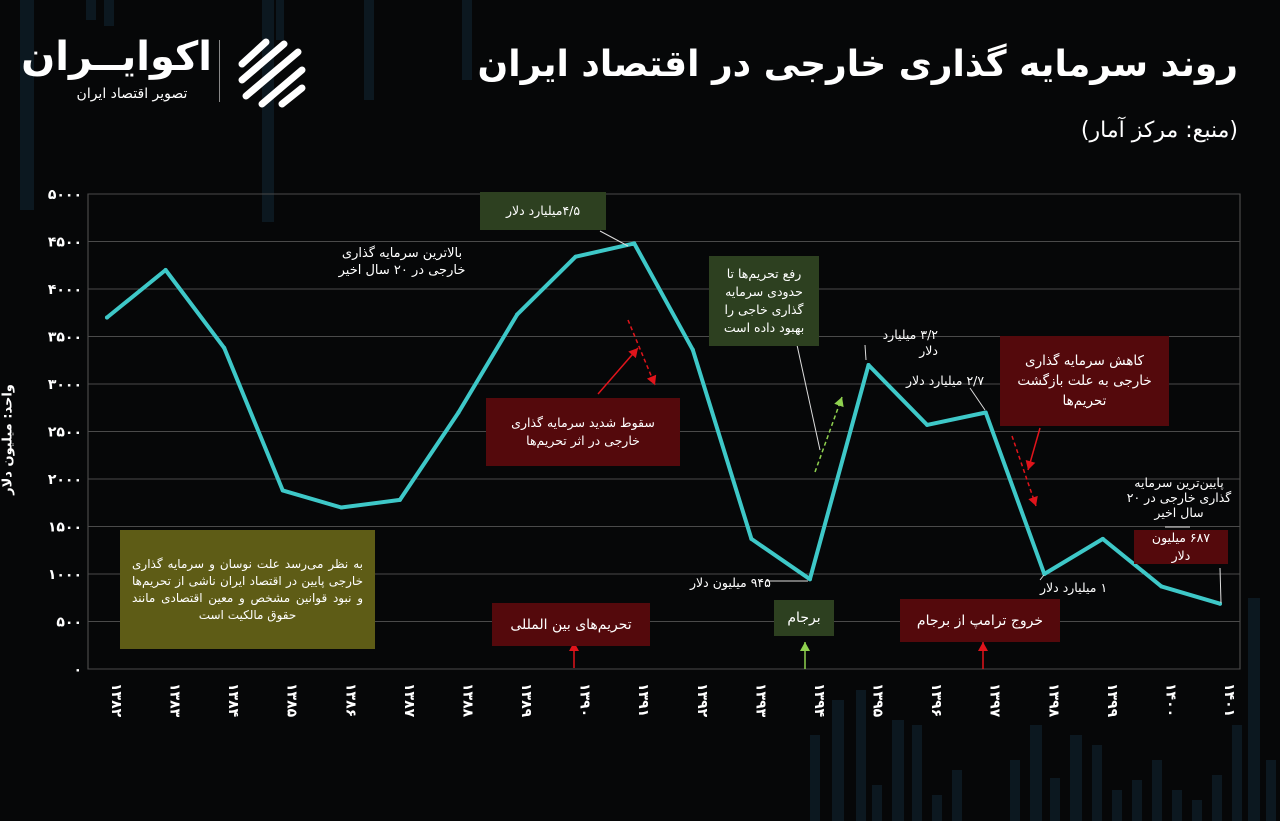  What do you see at coordinates (730, 582) in the screenshot?
I see `value-945-label: ۹۴۵ میلیون دلار` at bounding box center [730, 582].